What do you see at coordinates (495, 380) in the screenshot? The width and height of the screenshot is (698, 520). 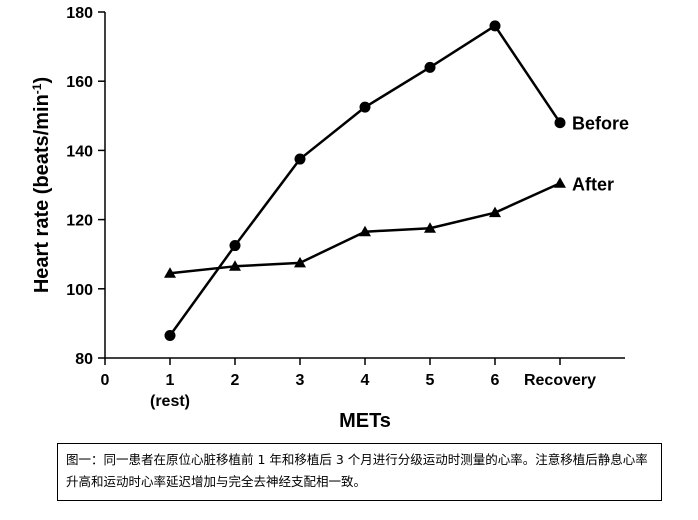 I see `x-tick-label-6: 6` at bounding box center [495, 380].